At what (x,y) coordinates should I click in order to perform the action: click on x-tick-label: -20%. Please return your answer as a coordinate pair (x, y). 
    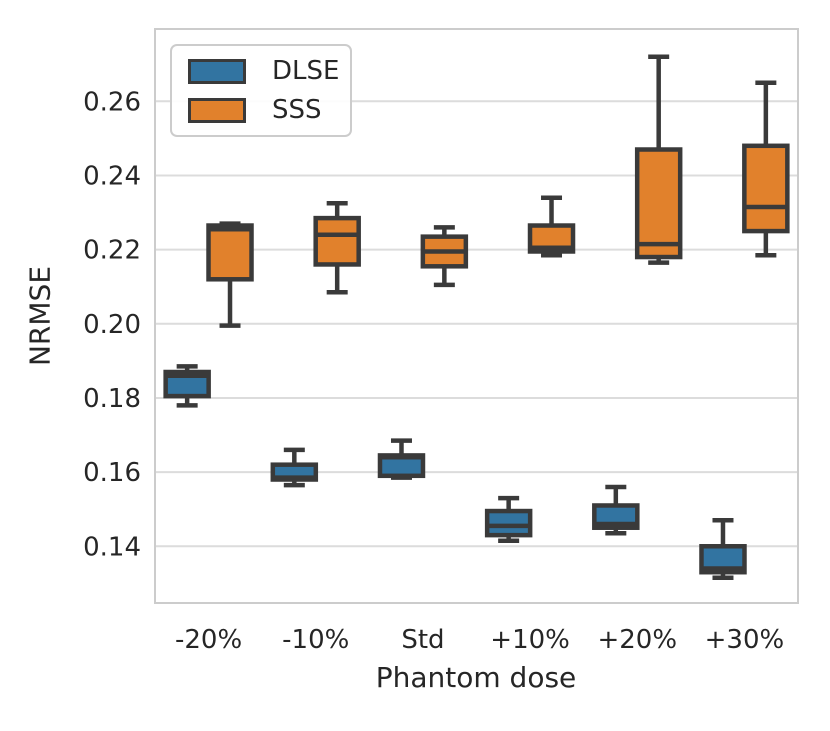
    Looking at the image, I should click on (208, 640).